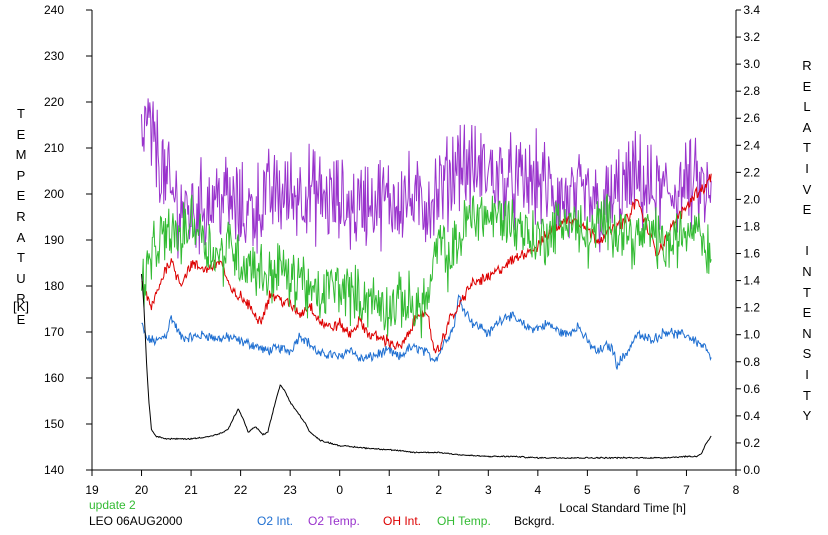 The height and width of the screenshot is (535, 828). I want to click on site-date-label: LEO 06AUG2000, so click(136, 521).